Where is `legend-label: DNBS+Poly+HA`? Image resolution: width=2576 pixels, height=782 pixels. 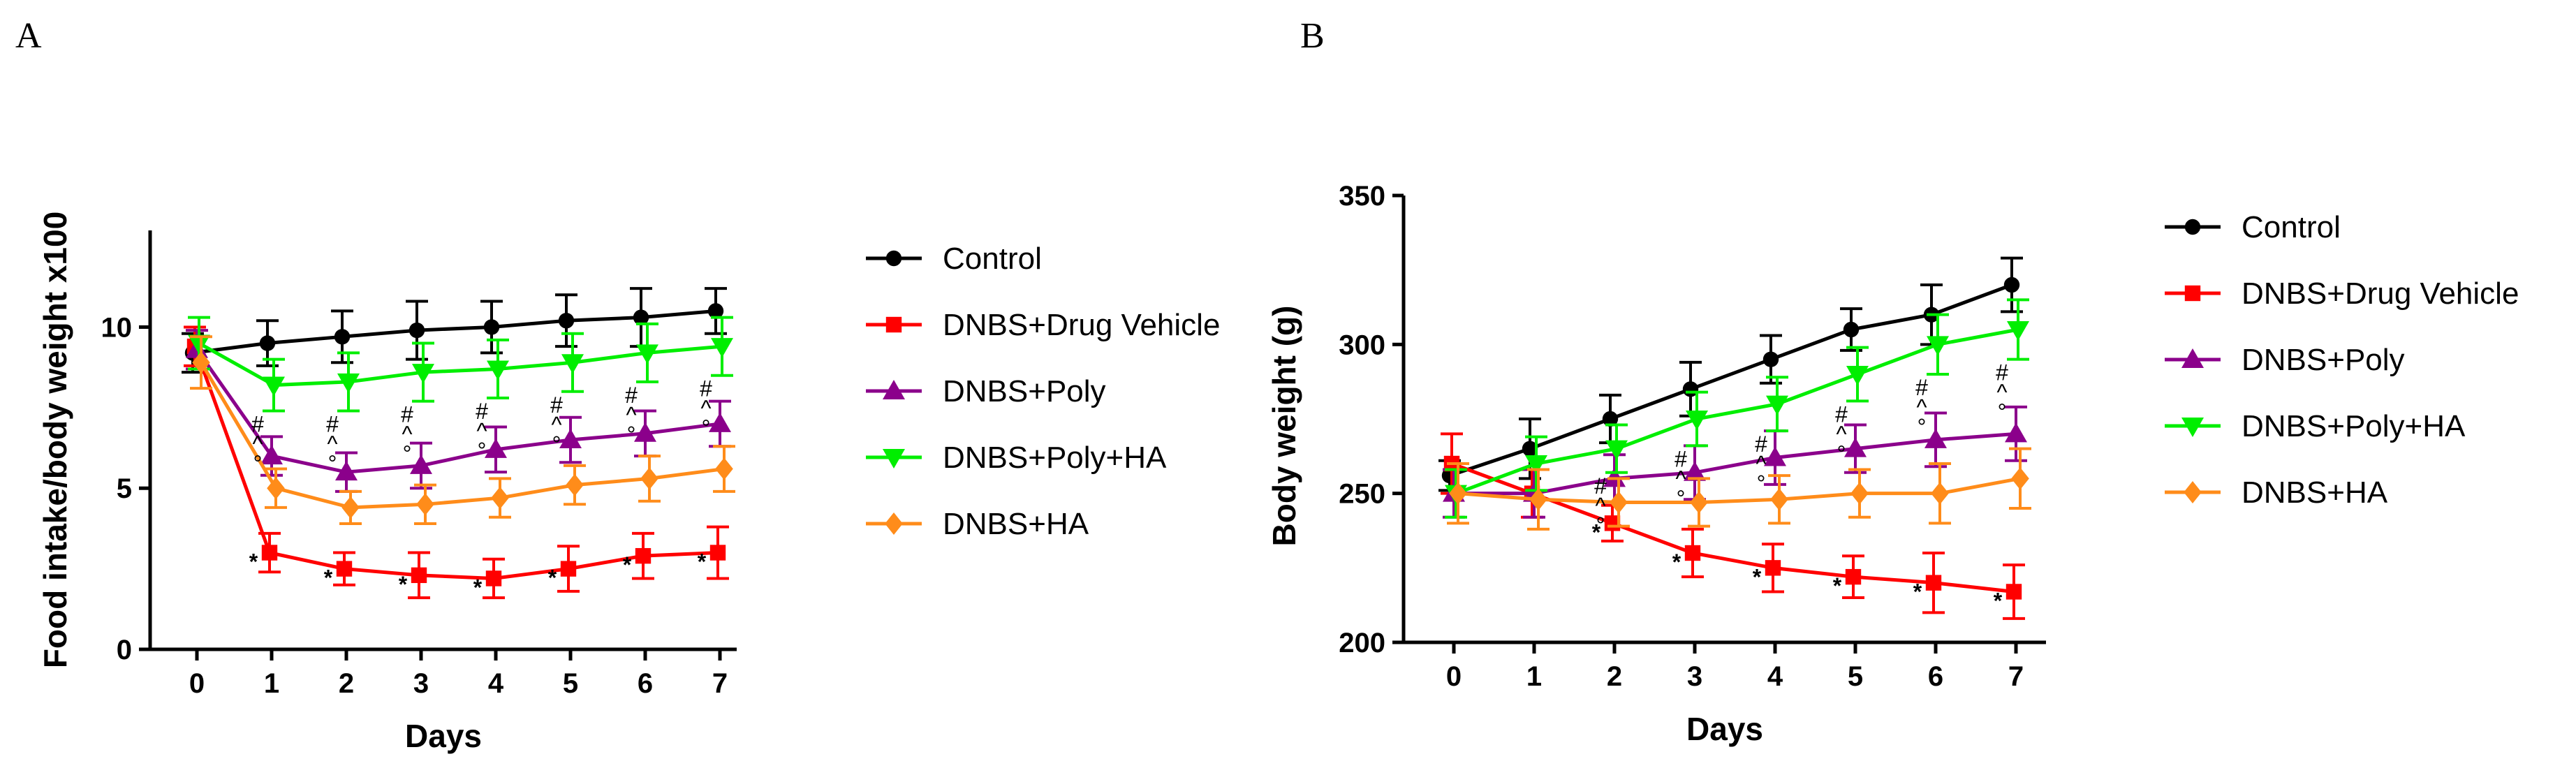 legend-label: DNBS+Poly+HA is located at coordinates (2354, 426).